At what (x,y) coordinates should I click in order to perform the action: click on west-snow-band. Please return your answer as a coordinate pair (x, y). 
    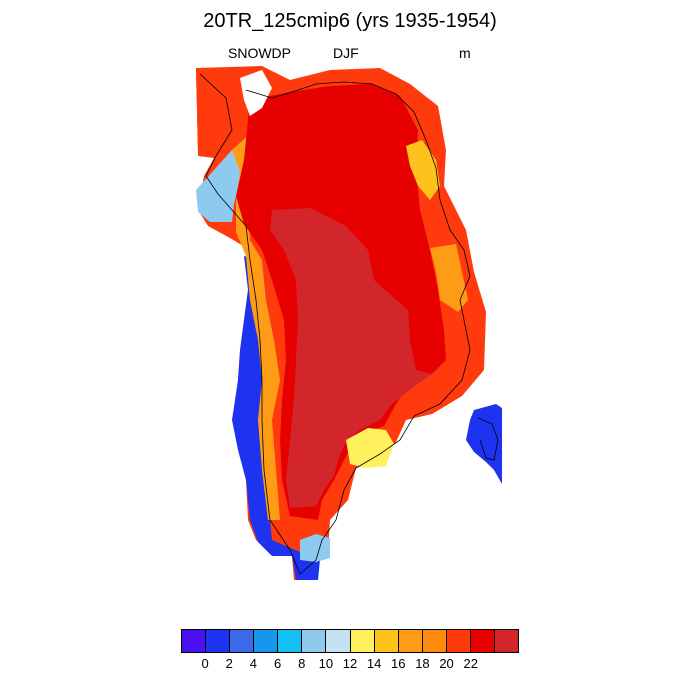
    Looking at the image, I should click on (276, 418).